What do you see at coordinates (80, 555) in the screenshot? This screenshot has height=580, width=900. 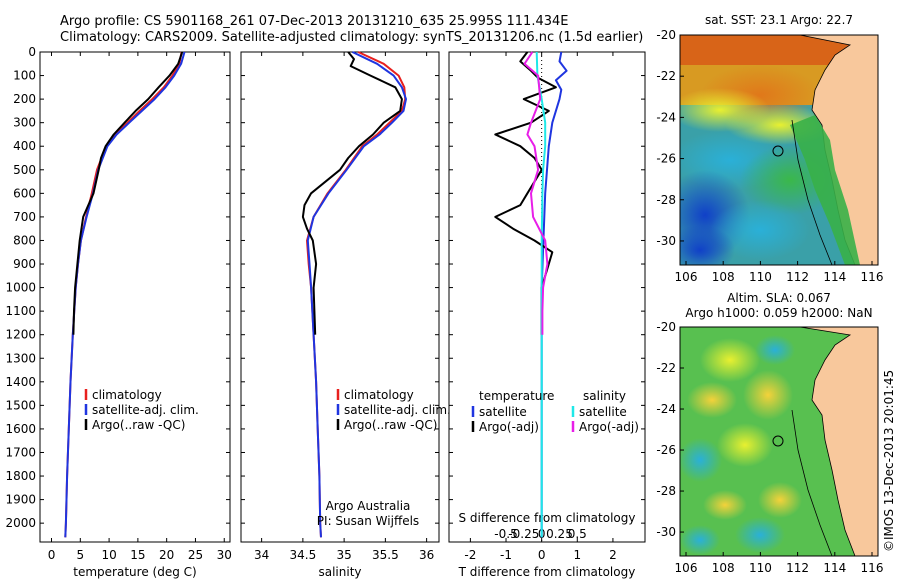 I see `x-tick-label: 5` at bounding box center [80, 555].